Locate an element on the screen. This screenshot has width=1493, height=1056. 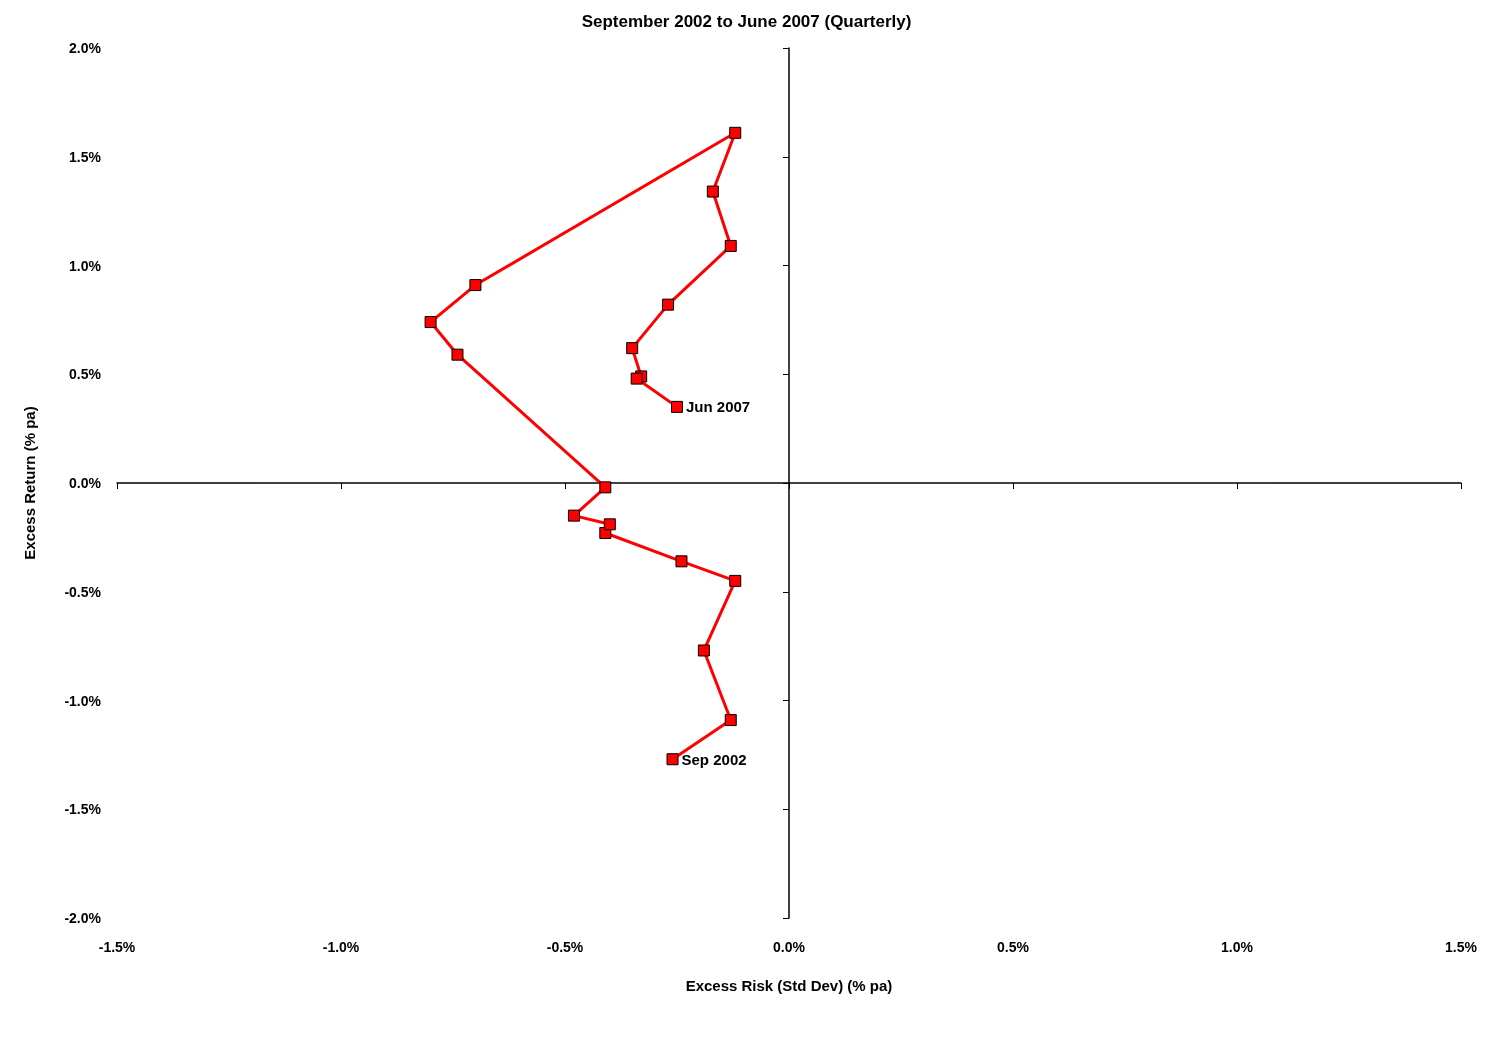
x-tick-label: -0.5% is located at coordinates (565, 947).